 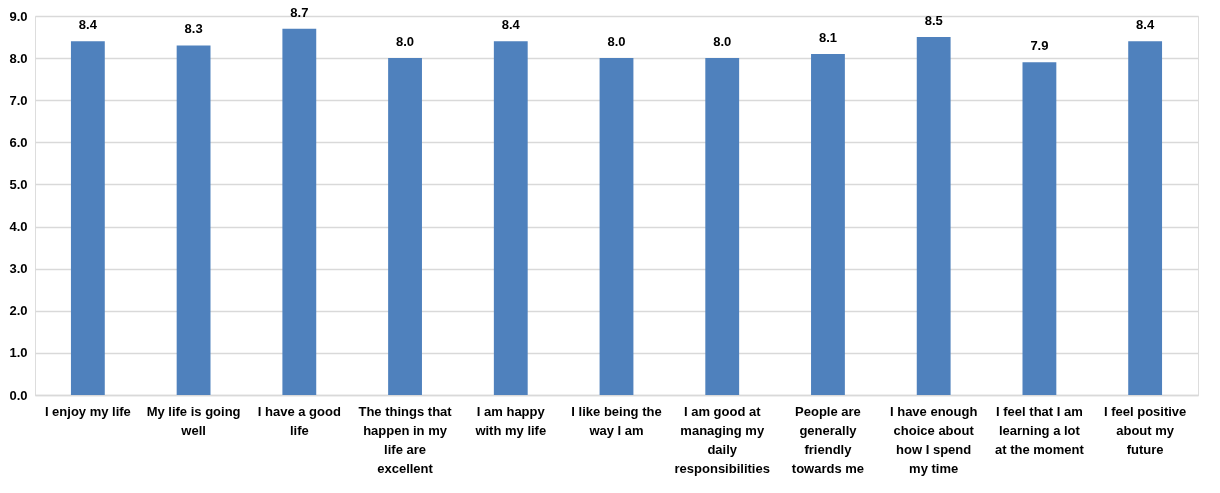 I want to click on x-tick-label: I have a good life, so click(x=299, y=420).